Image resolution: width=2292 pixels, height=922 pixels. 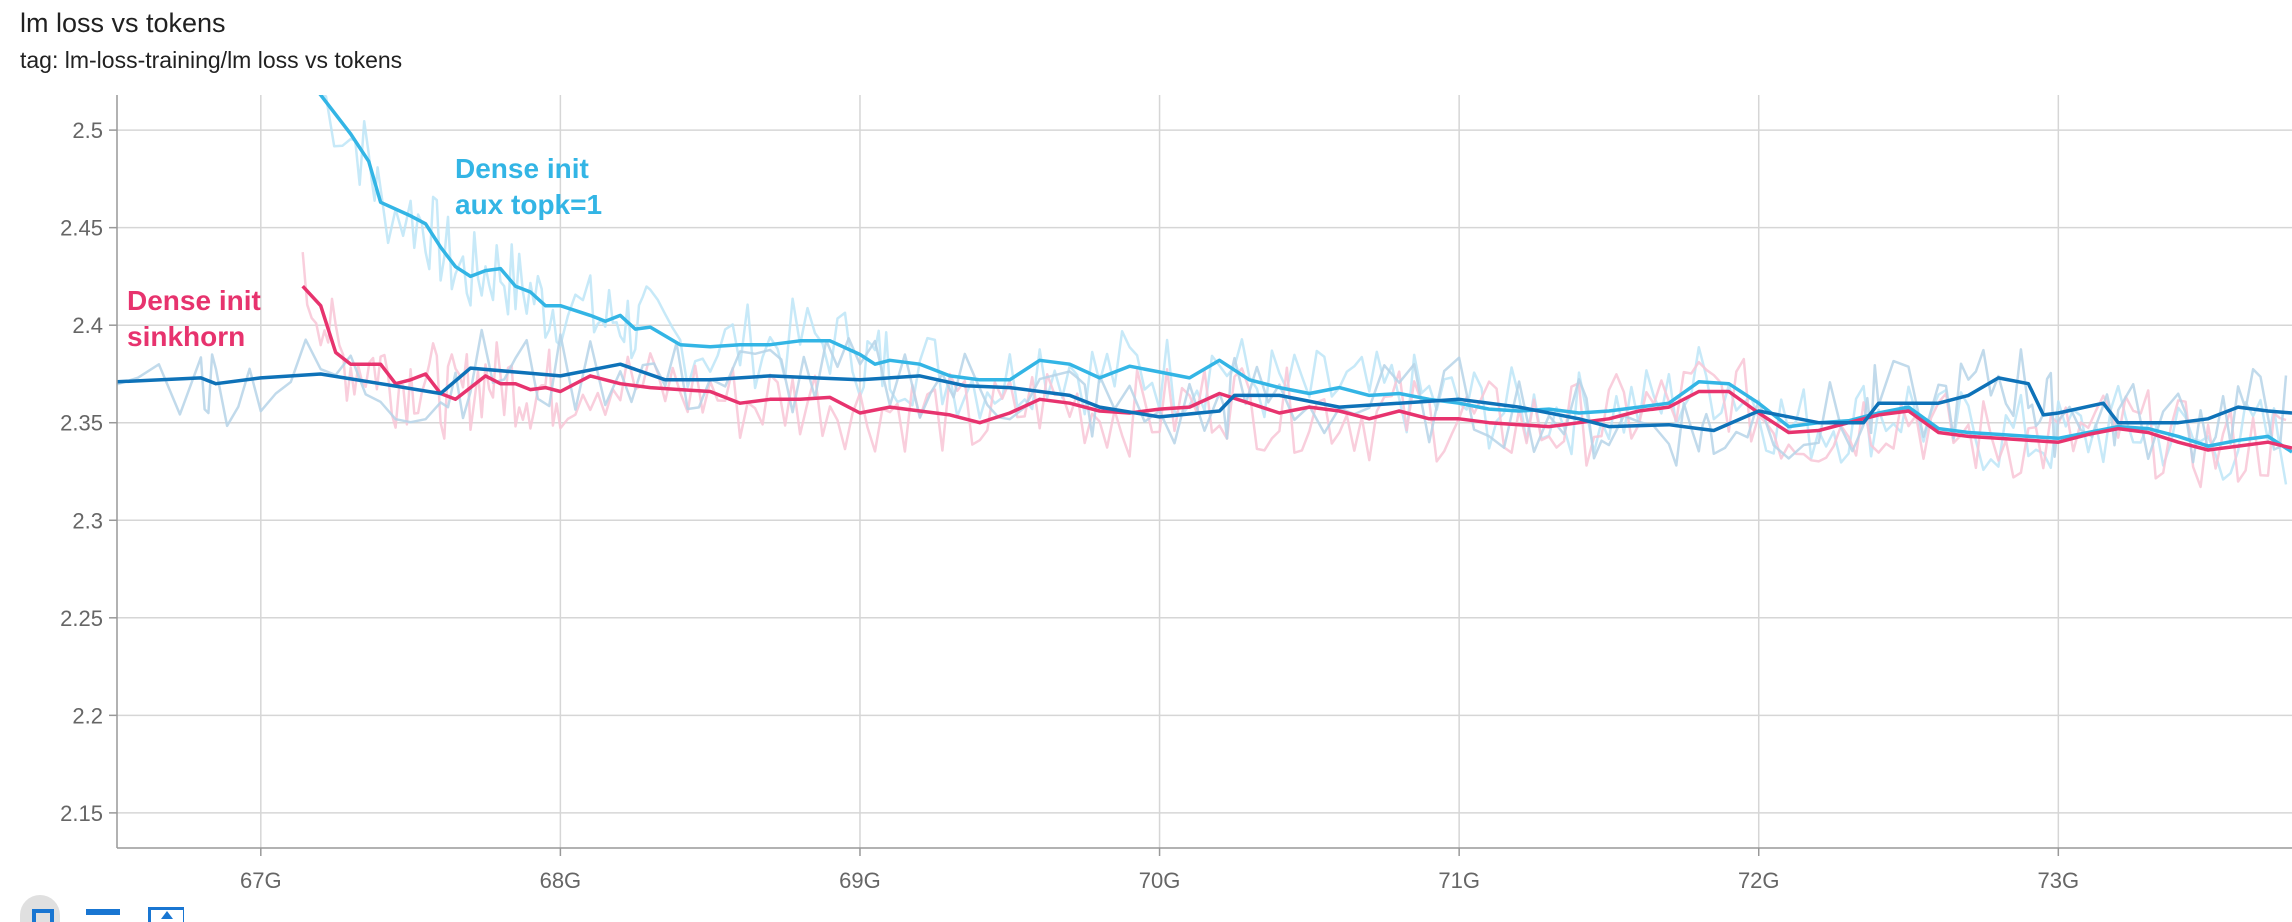 I want to click on series-line-baseline, so click(x=1204, y=397).